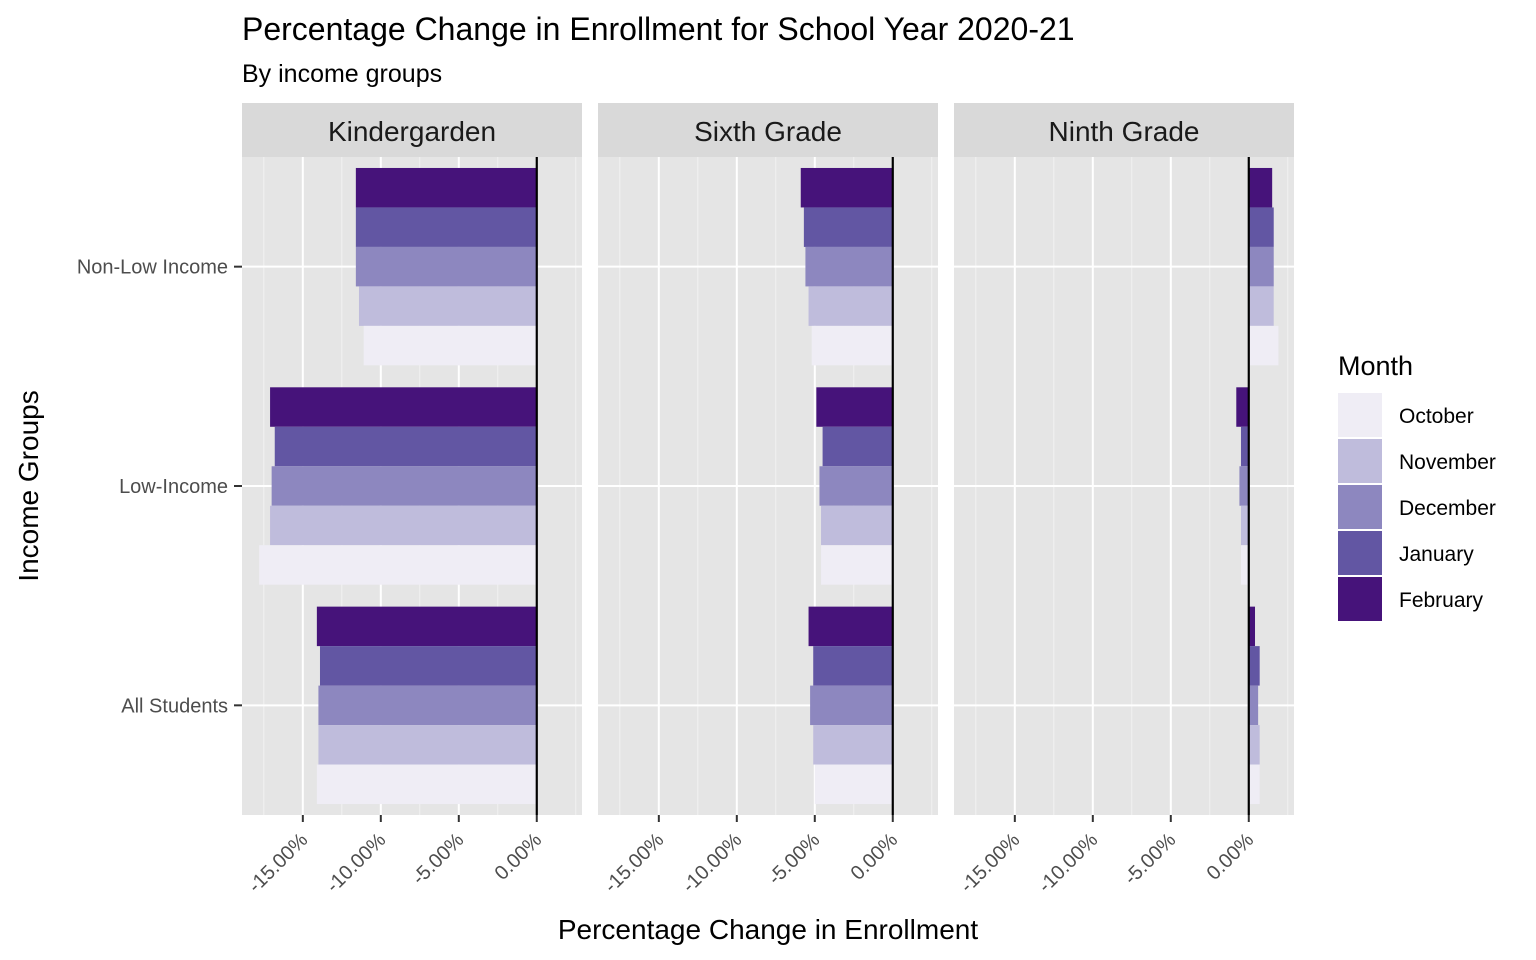 The image size is (1536, 960). I want to click on y-tick-label-all-students: All Students, so click(174, 706).